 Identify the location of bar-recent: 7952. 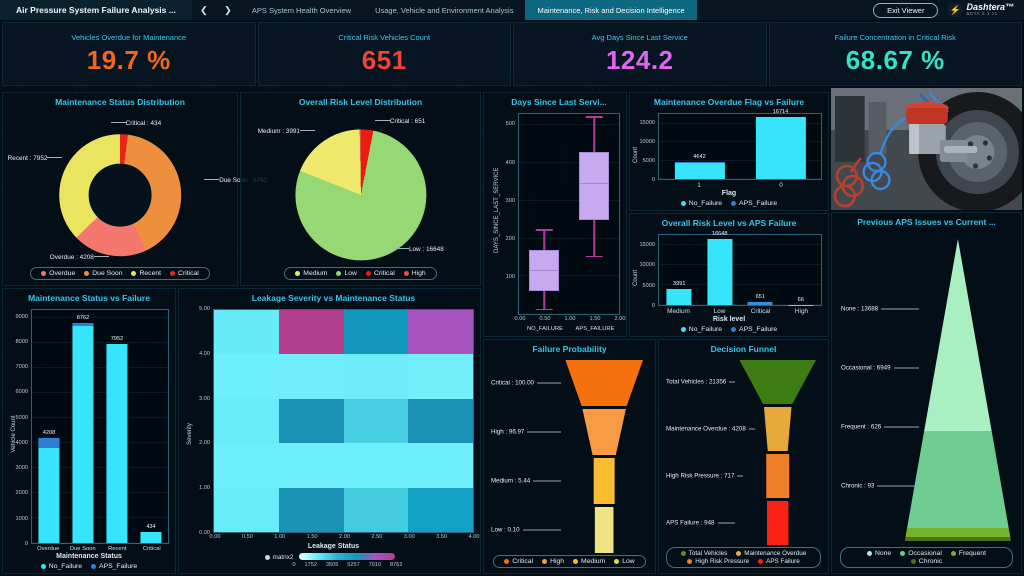
(117, 439).